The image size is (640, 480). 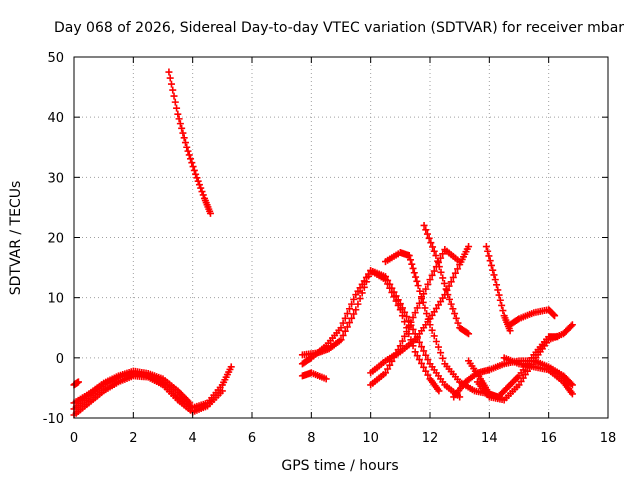 What do you see at coordinates (370, 438) in the screenshot?
I see `x-tick-label: 10` at bounding box center [370, 438].